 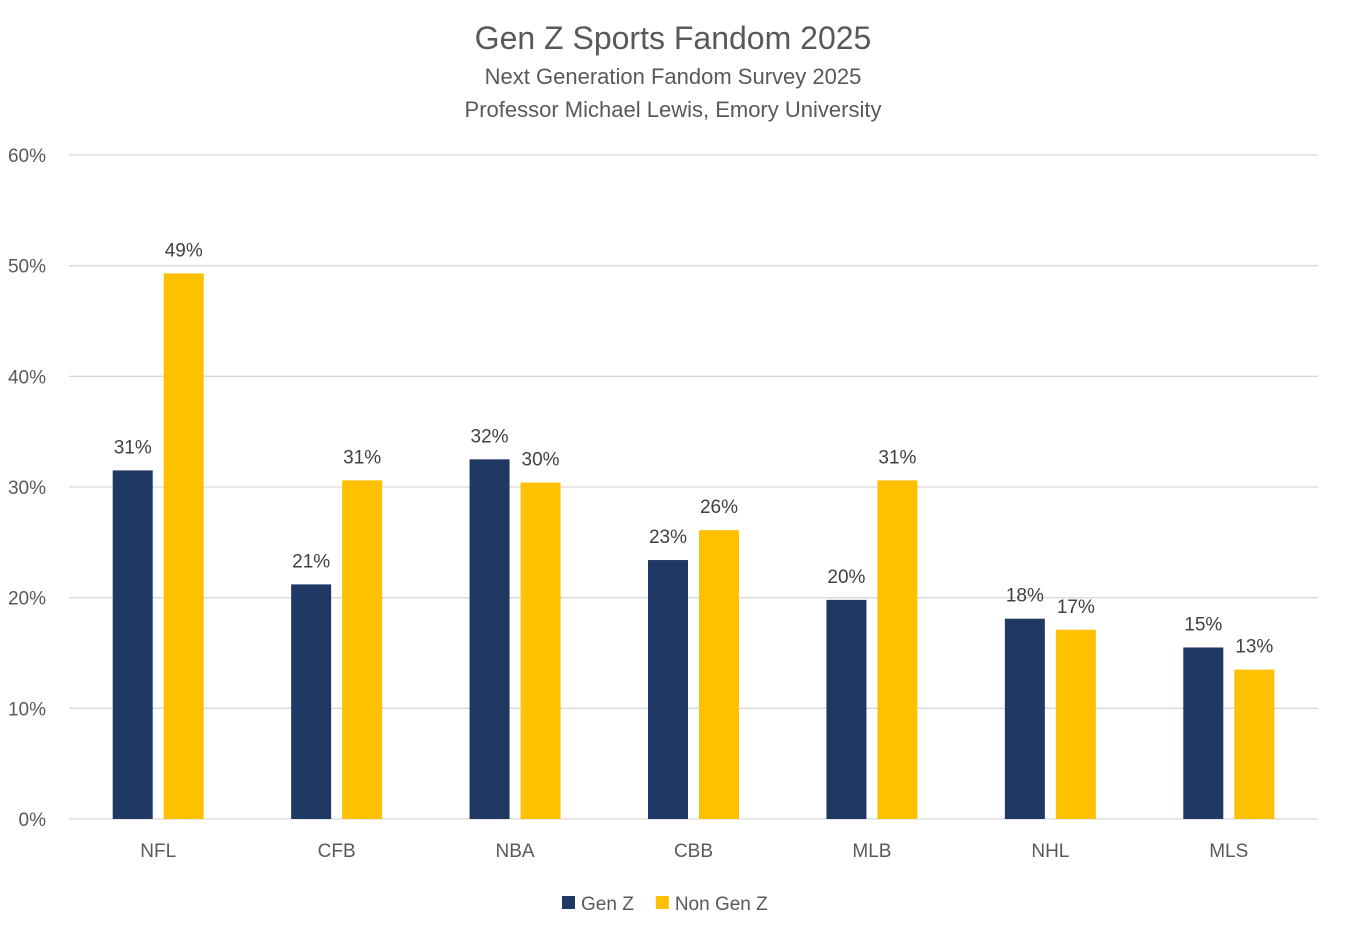 I want to click on data-label: 20%, so click(x=846, y=577).